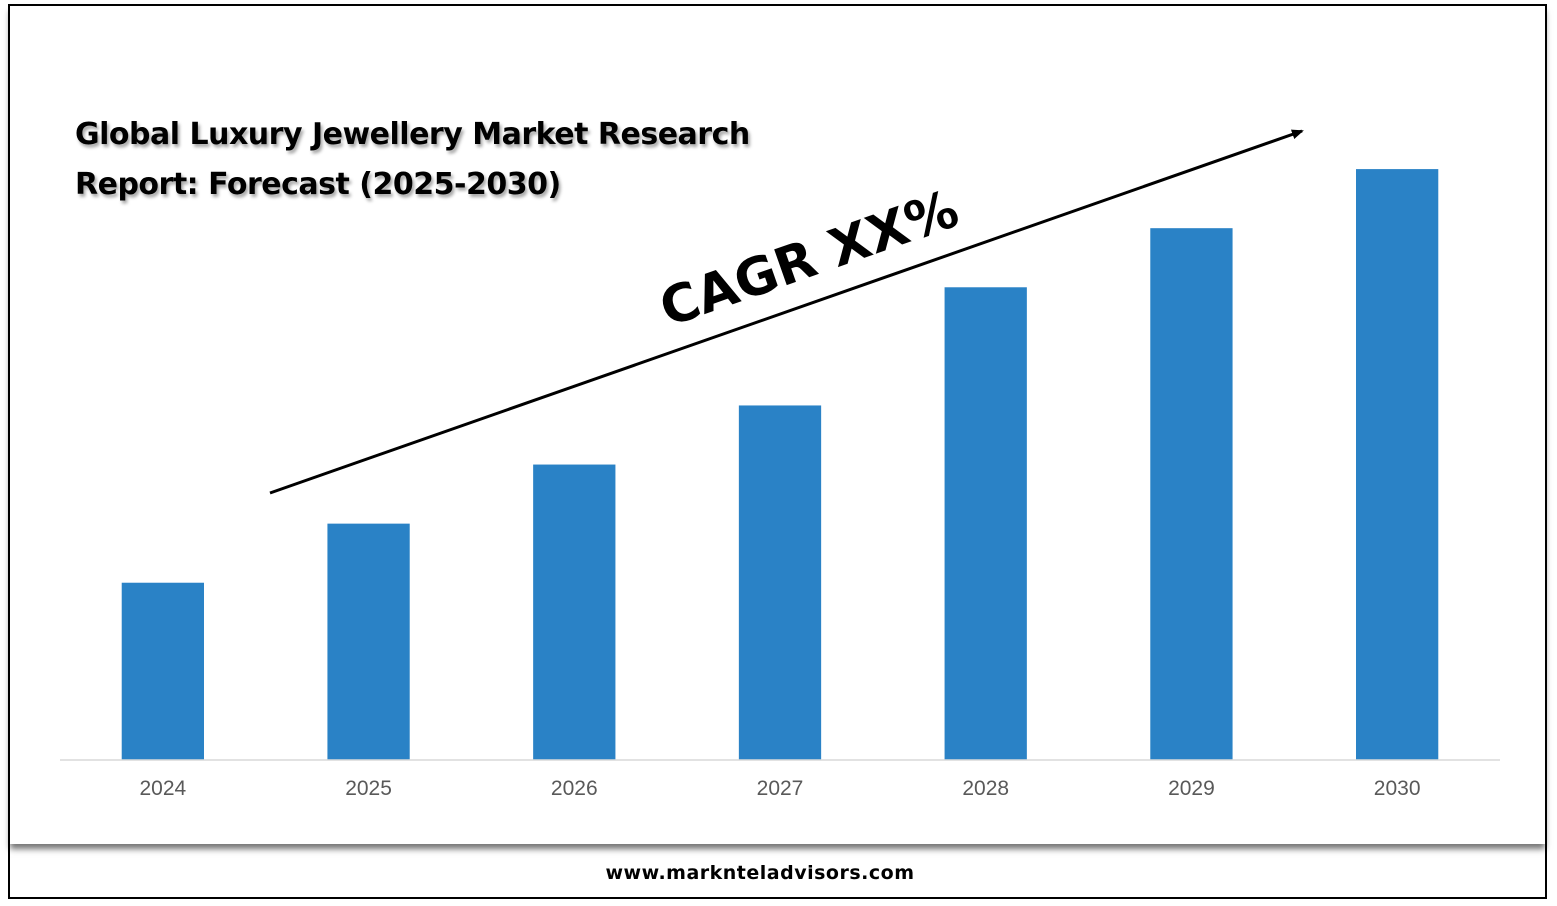 This screenshot has height=906, width=1557. I want to click on x-tick-2029: 2029, so click(1191, 788).